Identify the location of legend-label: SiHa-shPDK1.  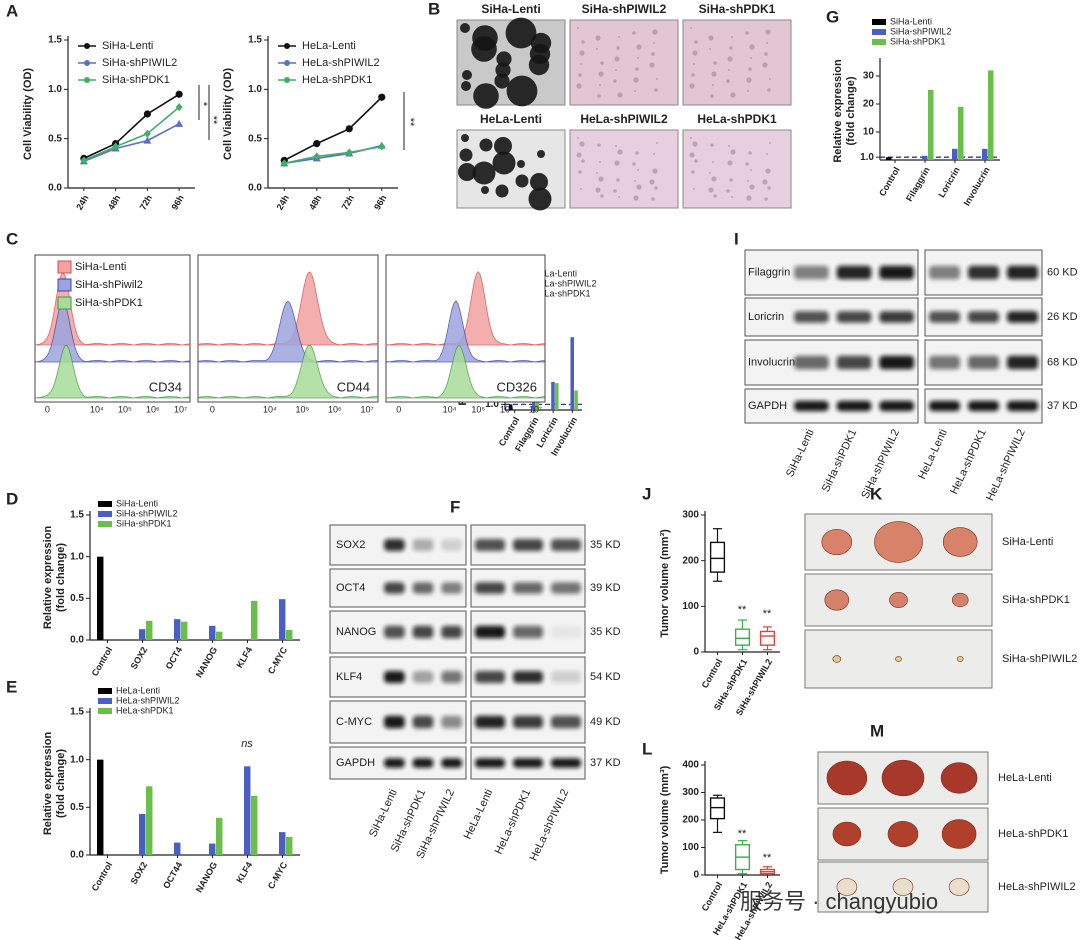
(109, 303).